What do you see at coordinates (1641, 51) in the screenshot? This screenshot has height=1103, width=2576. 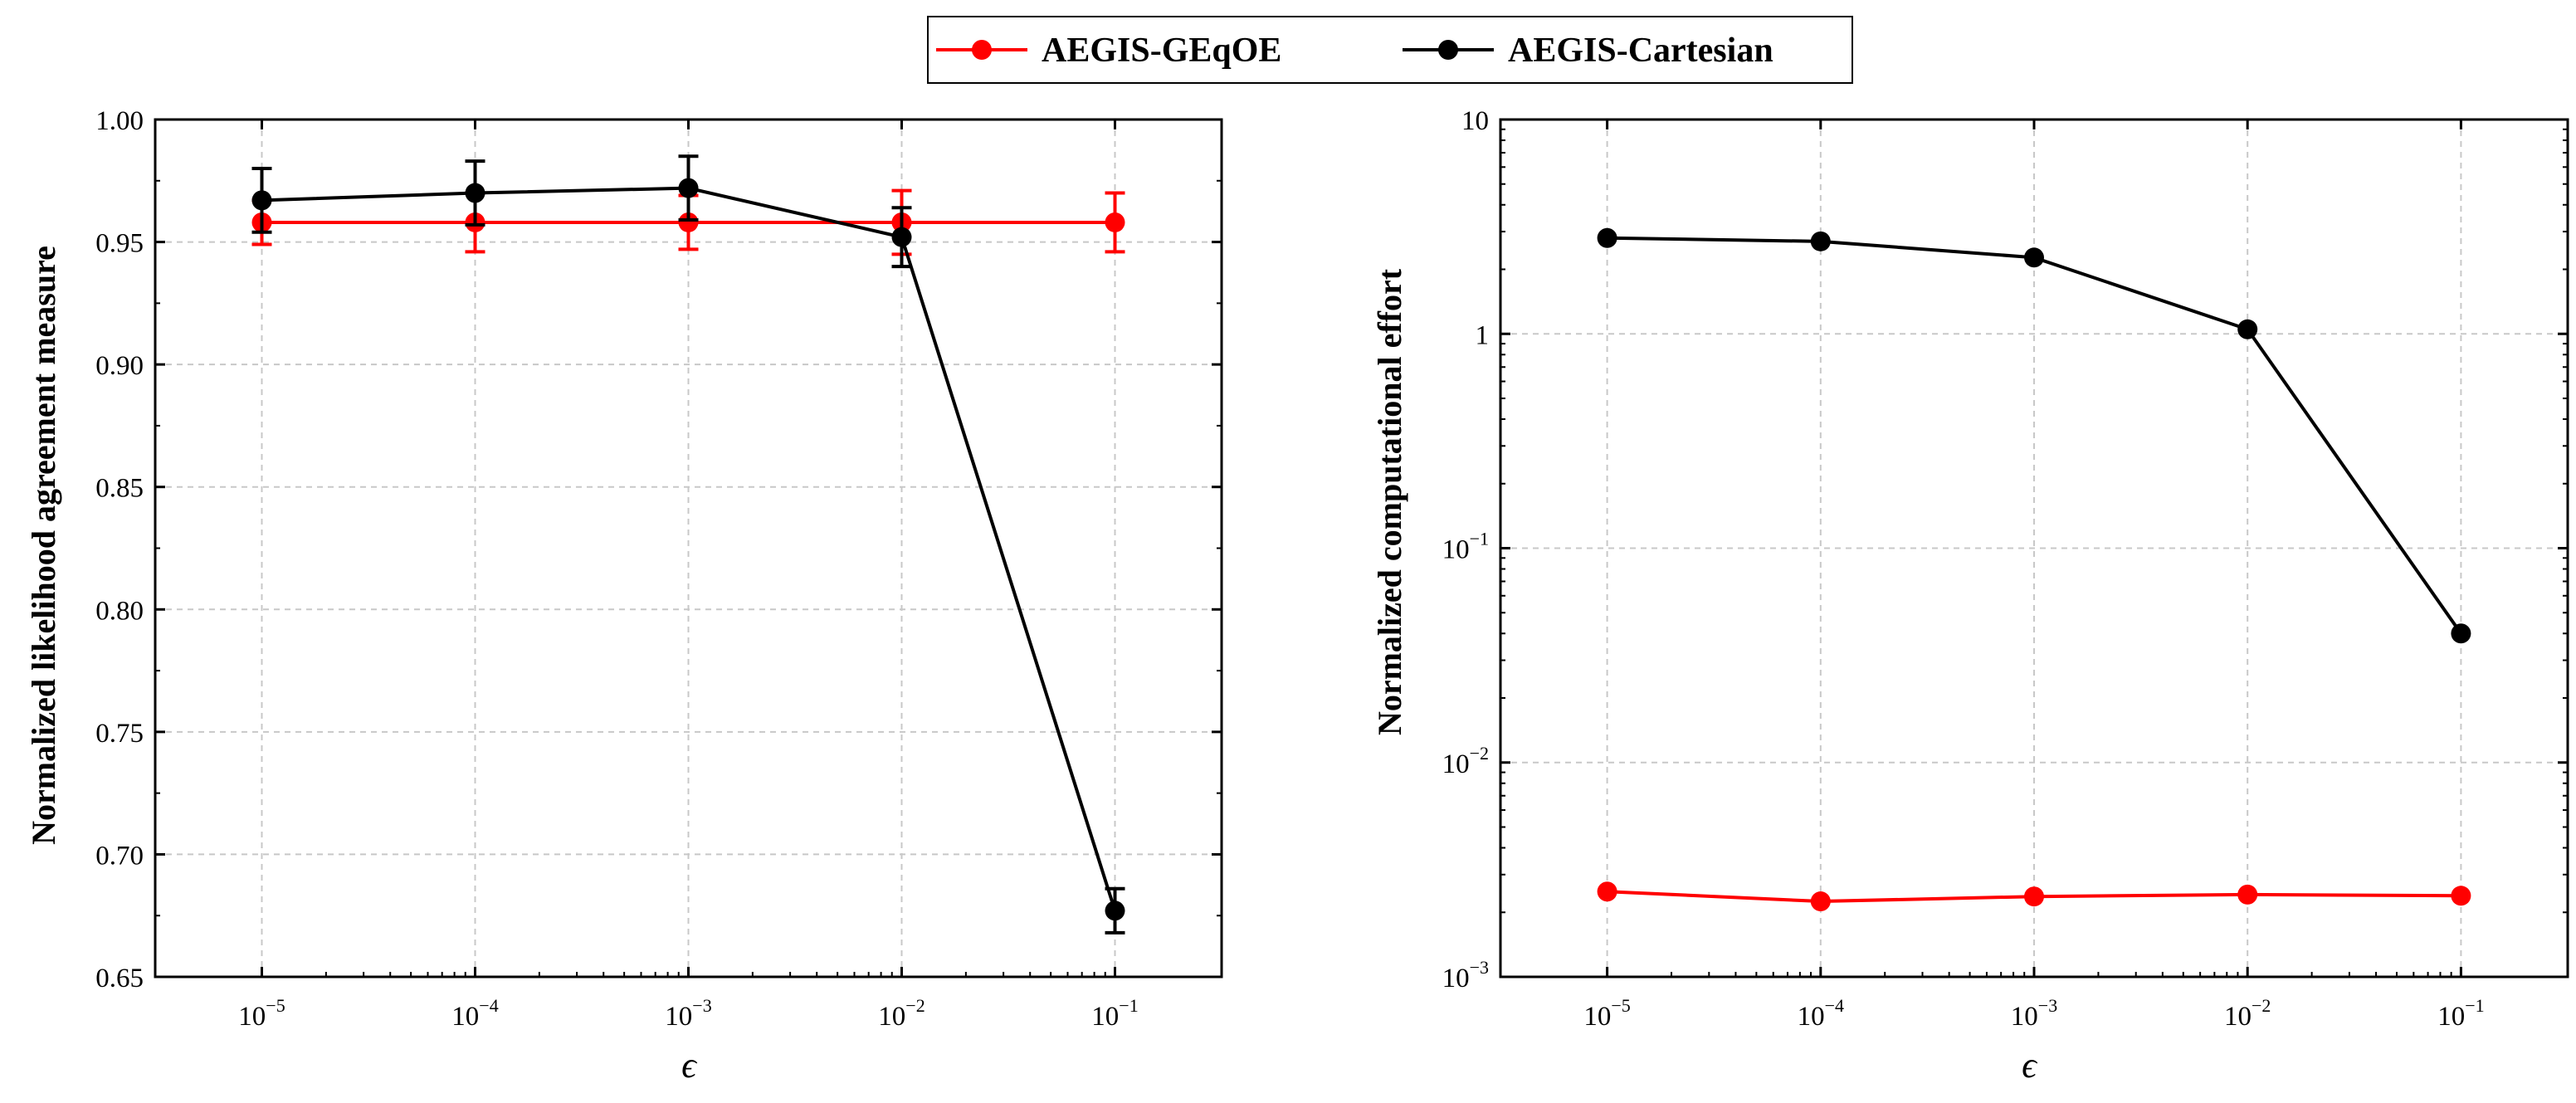 I see `legend-label-cartesian: AEGIS-Cartesian` at bounding box center [1641, 51].